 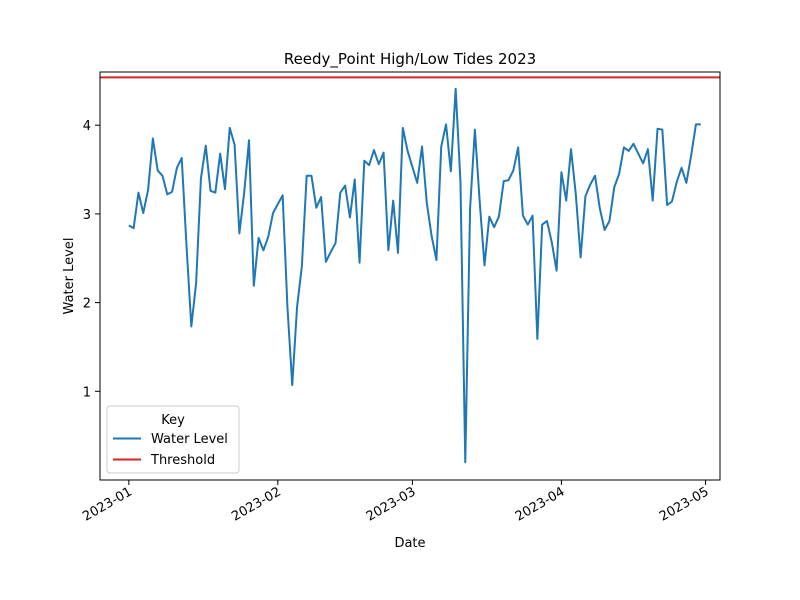 I want to click on x-tick-label: 2023-03, so click(x=391, y=504).